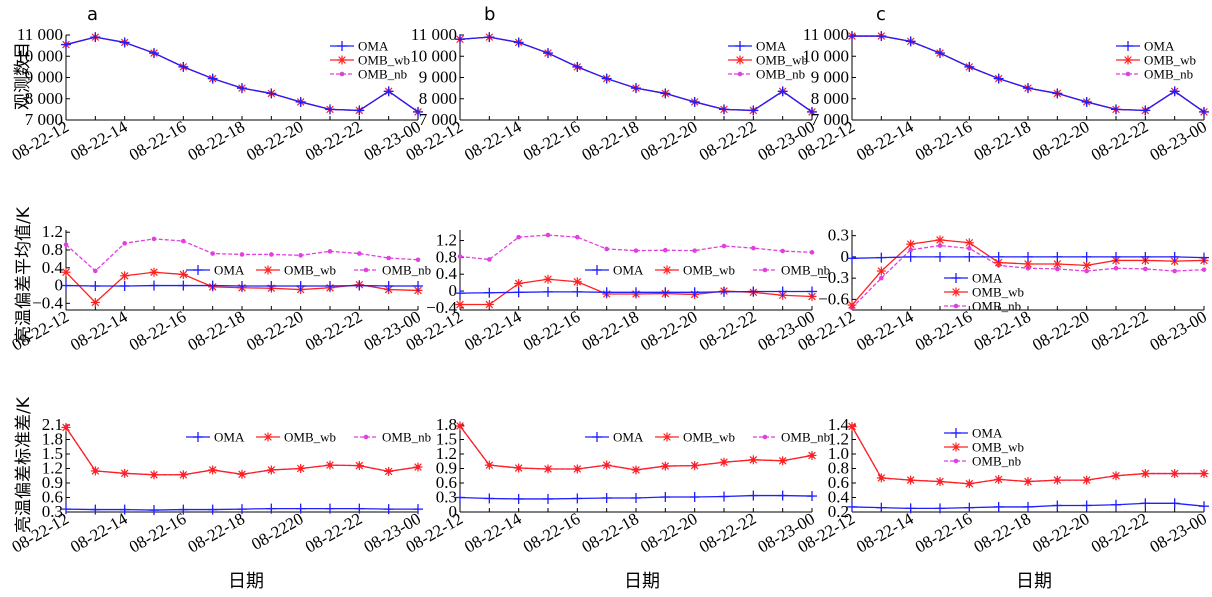 This screenshot has width=1212, height=597. Describe the element at coordinates (52, 231) in the screenshot. I see `y-tick-label: 1.2` at that location.